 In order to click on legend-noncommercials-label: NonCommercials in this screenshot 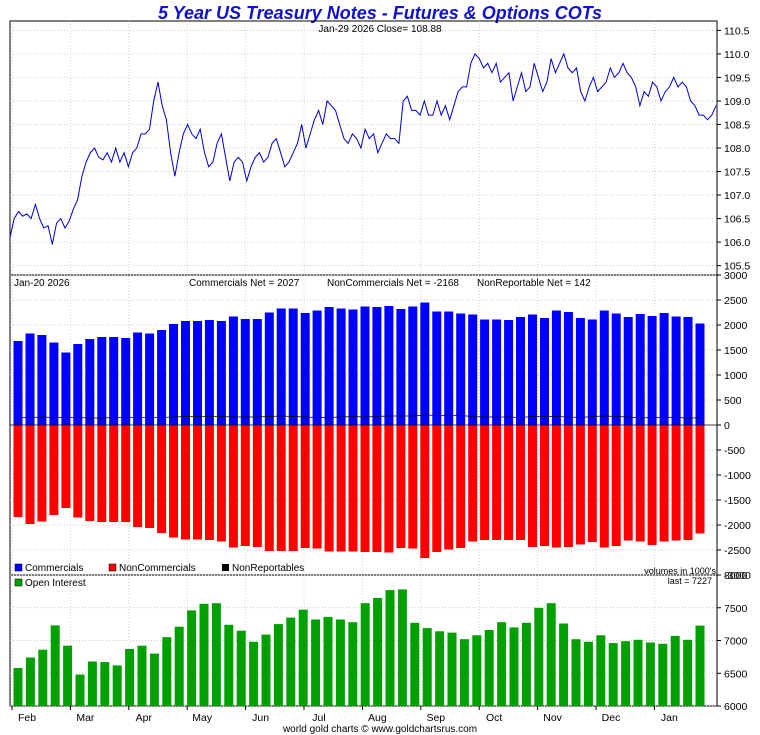, I will do `click(157, 568)`.